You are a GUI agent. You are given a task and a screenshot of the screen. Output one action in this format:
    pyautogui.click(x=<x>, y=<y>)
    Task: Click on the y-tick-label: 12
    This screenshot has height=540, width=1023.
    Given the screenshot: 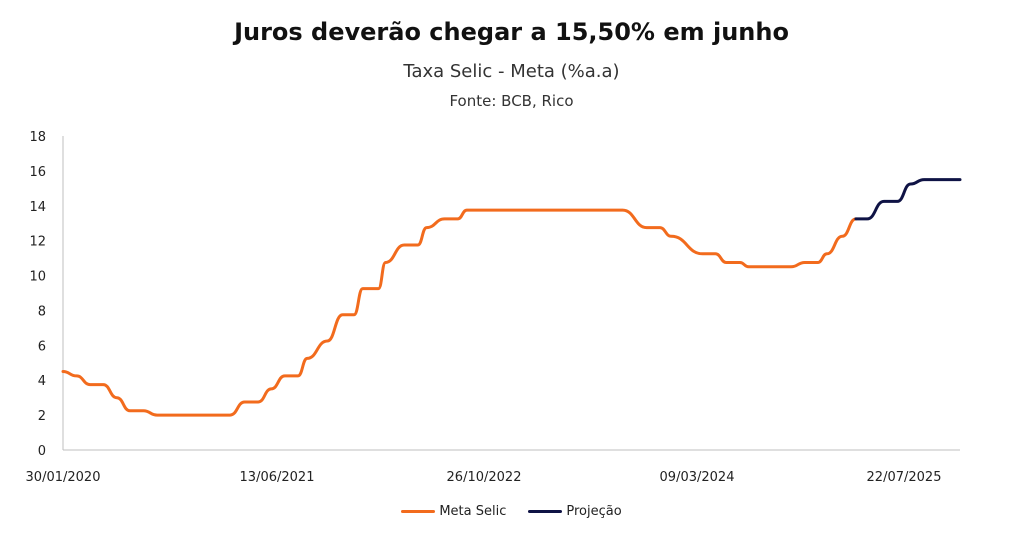 What is the action you would take?
    pyautogui.click(x=37, y=242)
    